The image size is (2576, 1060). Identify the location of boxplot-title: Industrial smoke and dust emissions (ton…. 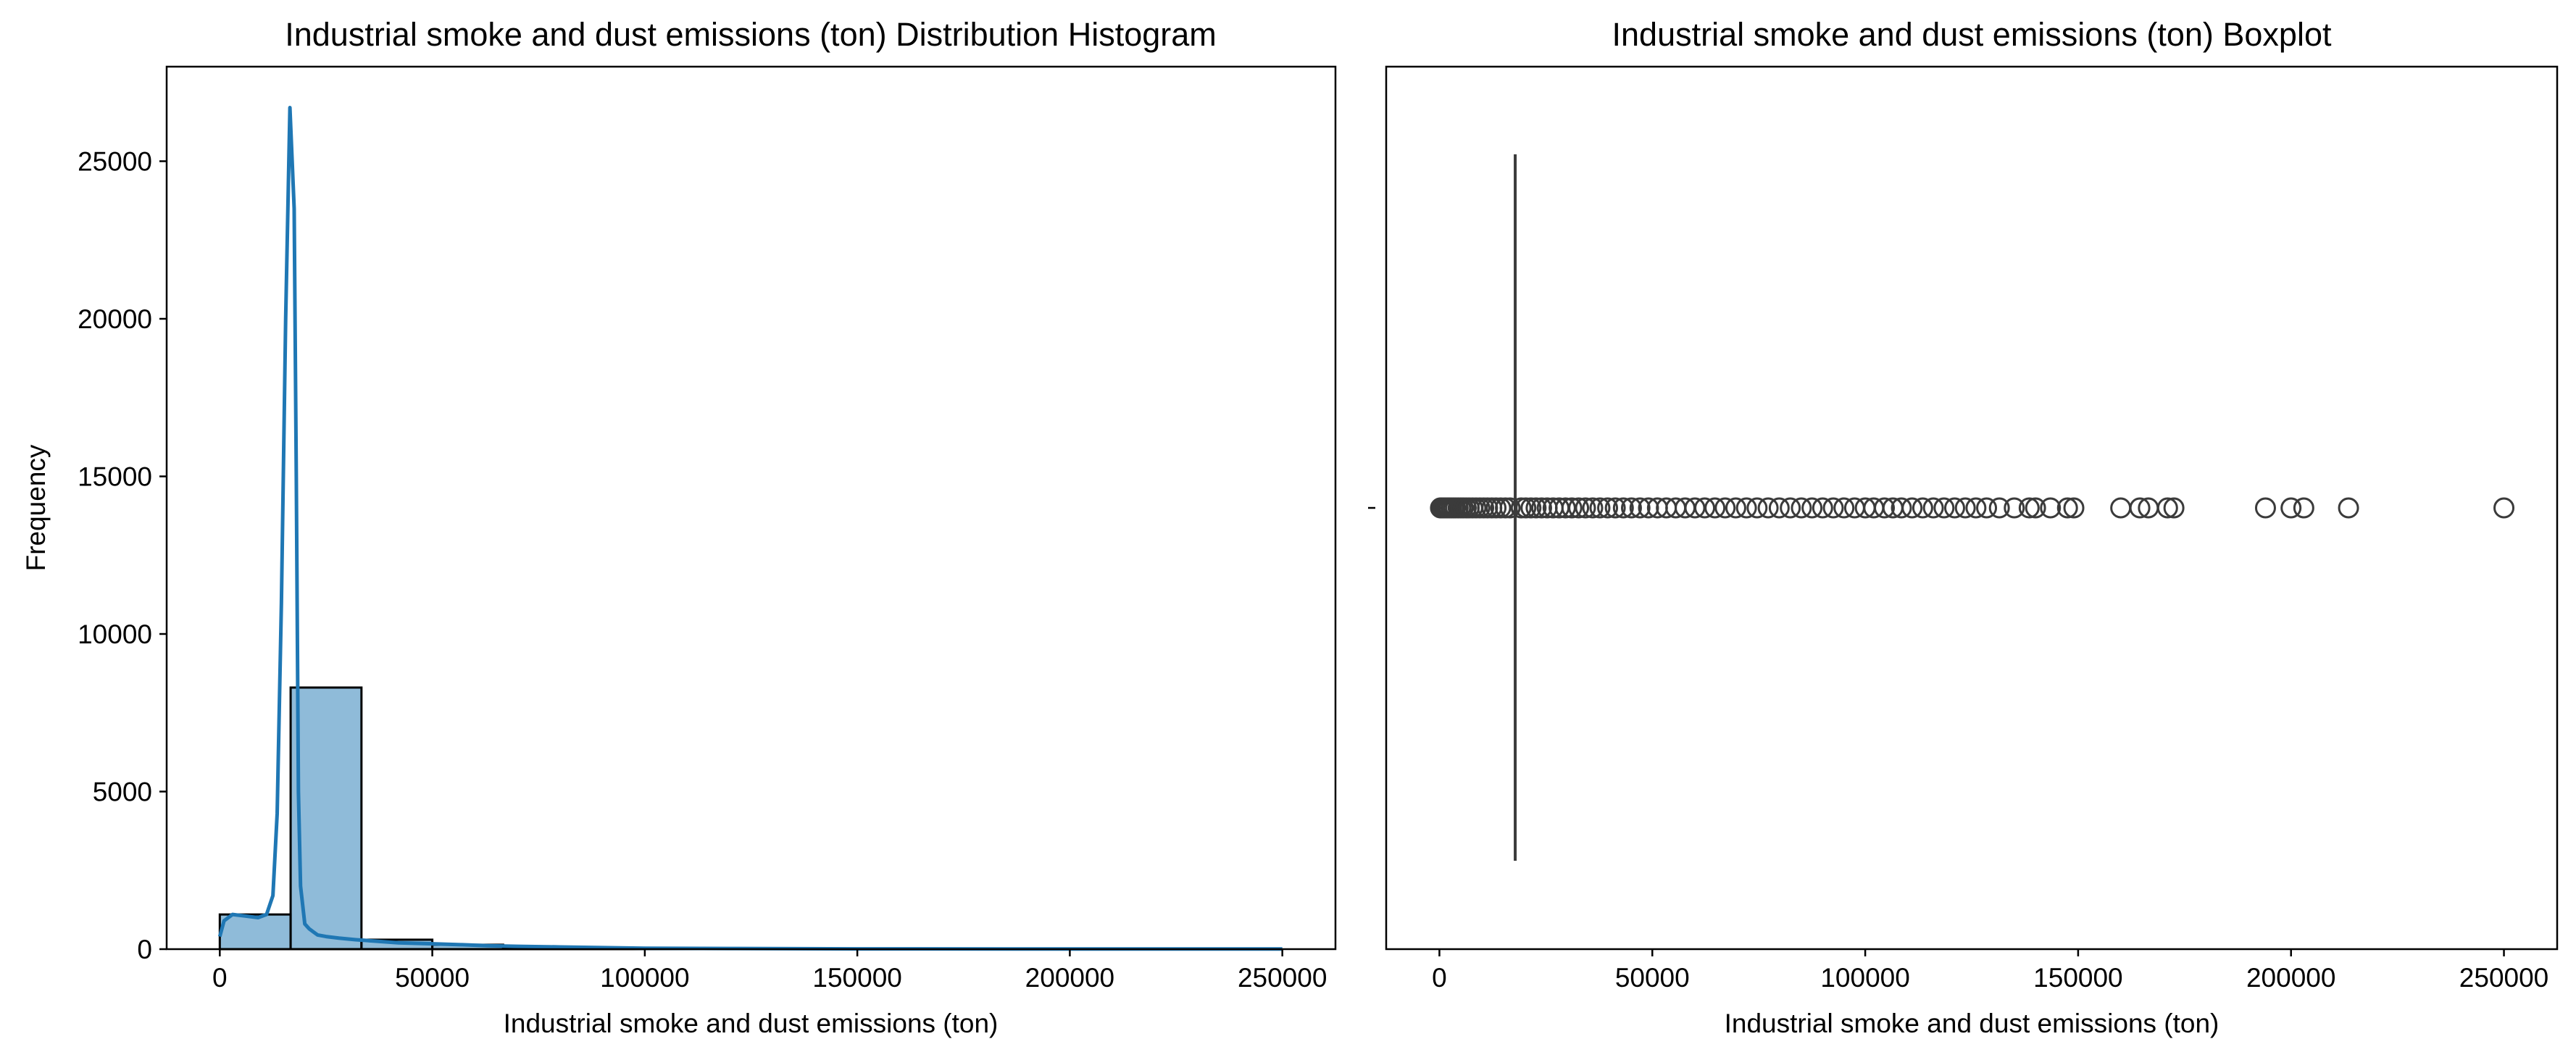
(1972, 34).